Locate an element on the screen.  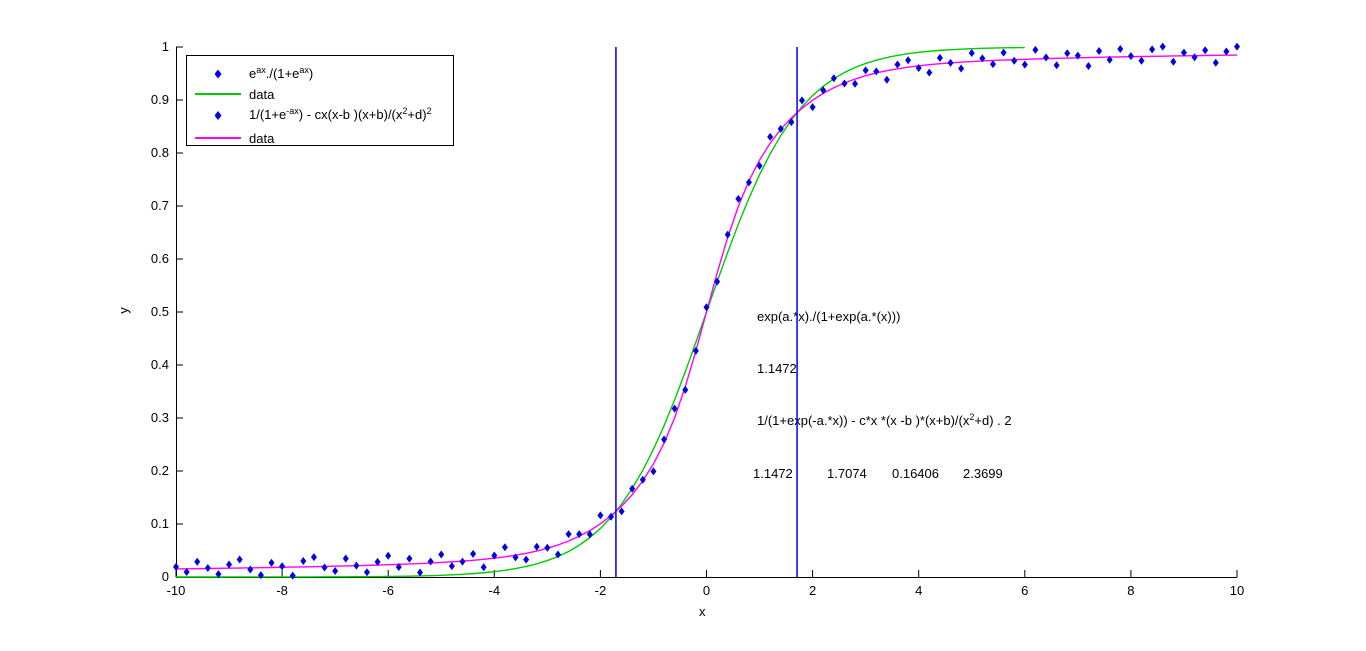
annotation-coefficient-a: 1.1472 is located at coordinates (777, 368).